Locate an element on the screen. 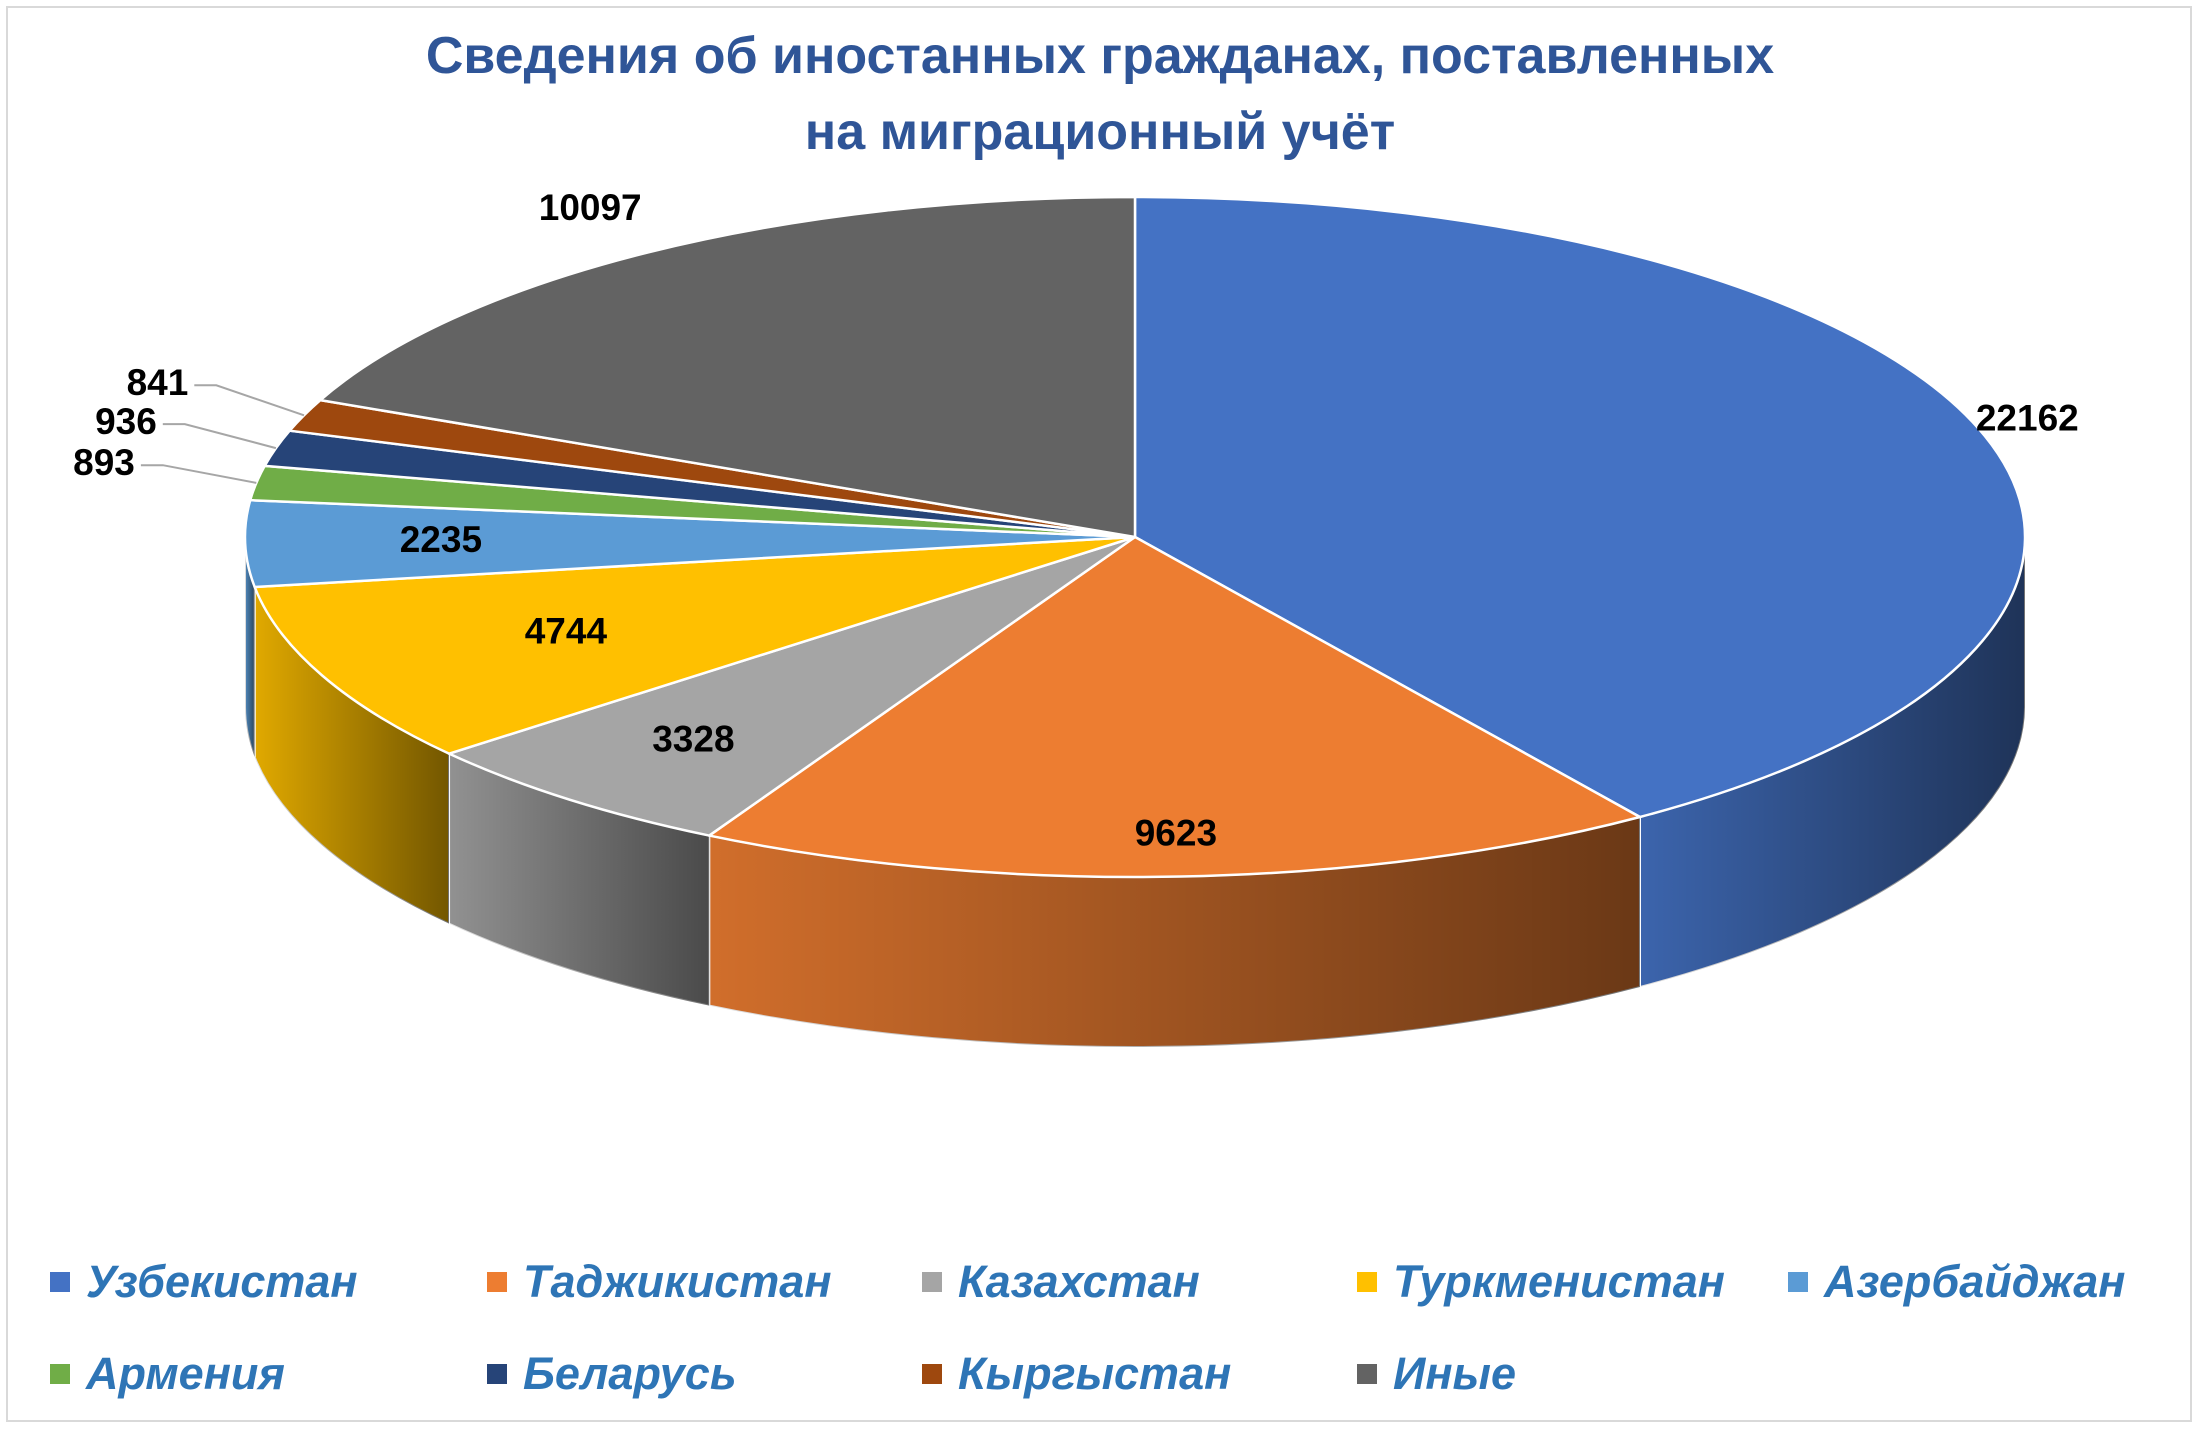 The height and width of the screenshot is (1430, 2200). slice-таджикистан is located at coordinates (1174, 707).